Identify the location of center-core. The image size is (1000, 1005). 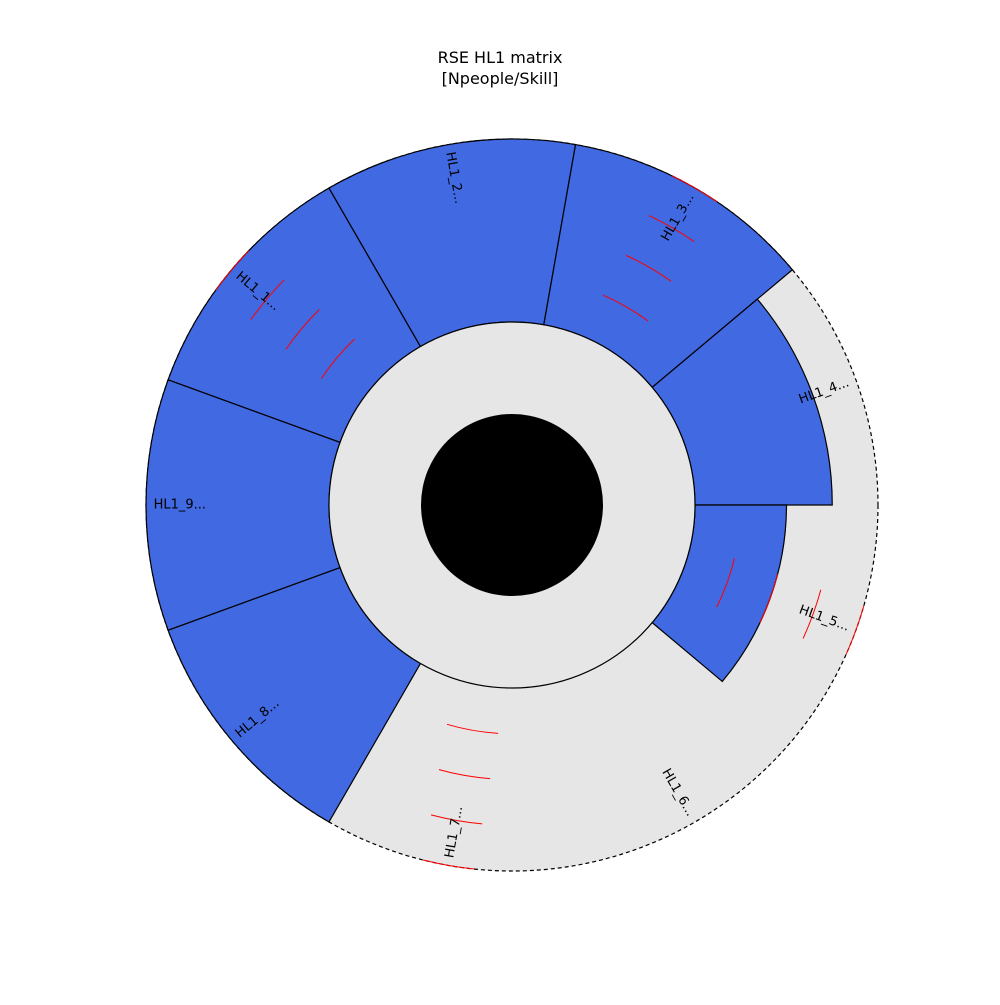
(512, 505).